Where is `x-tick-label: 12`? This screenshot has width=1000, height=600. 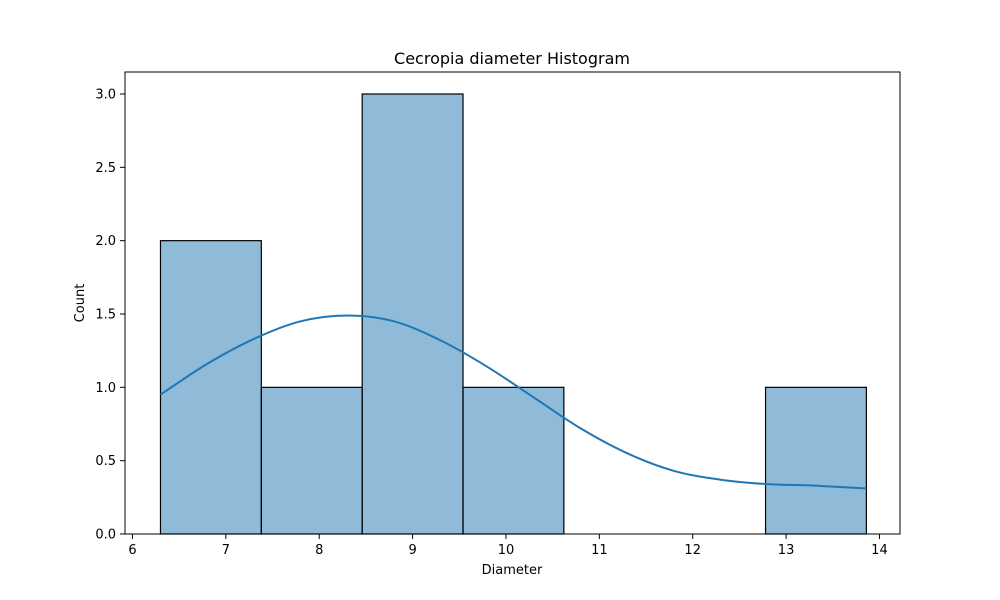 x-tick-label: 12 is located at coordinates (692, 550).